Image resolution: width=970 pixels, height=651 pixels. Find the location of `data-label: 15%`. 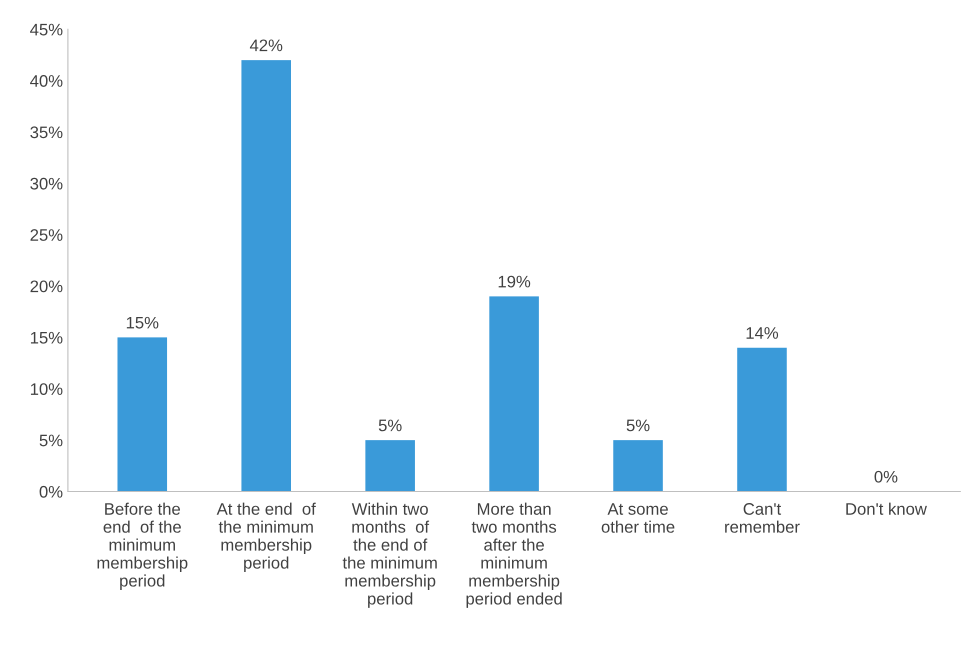

data-label: 15% is located at coordinates (142, 322).